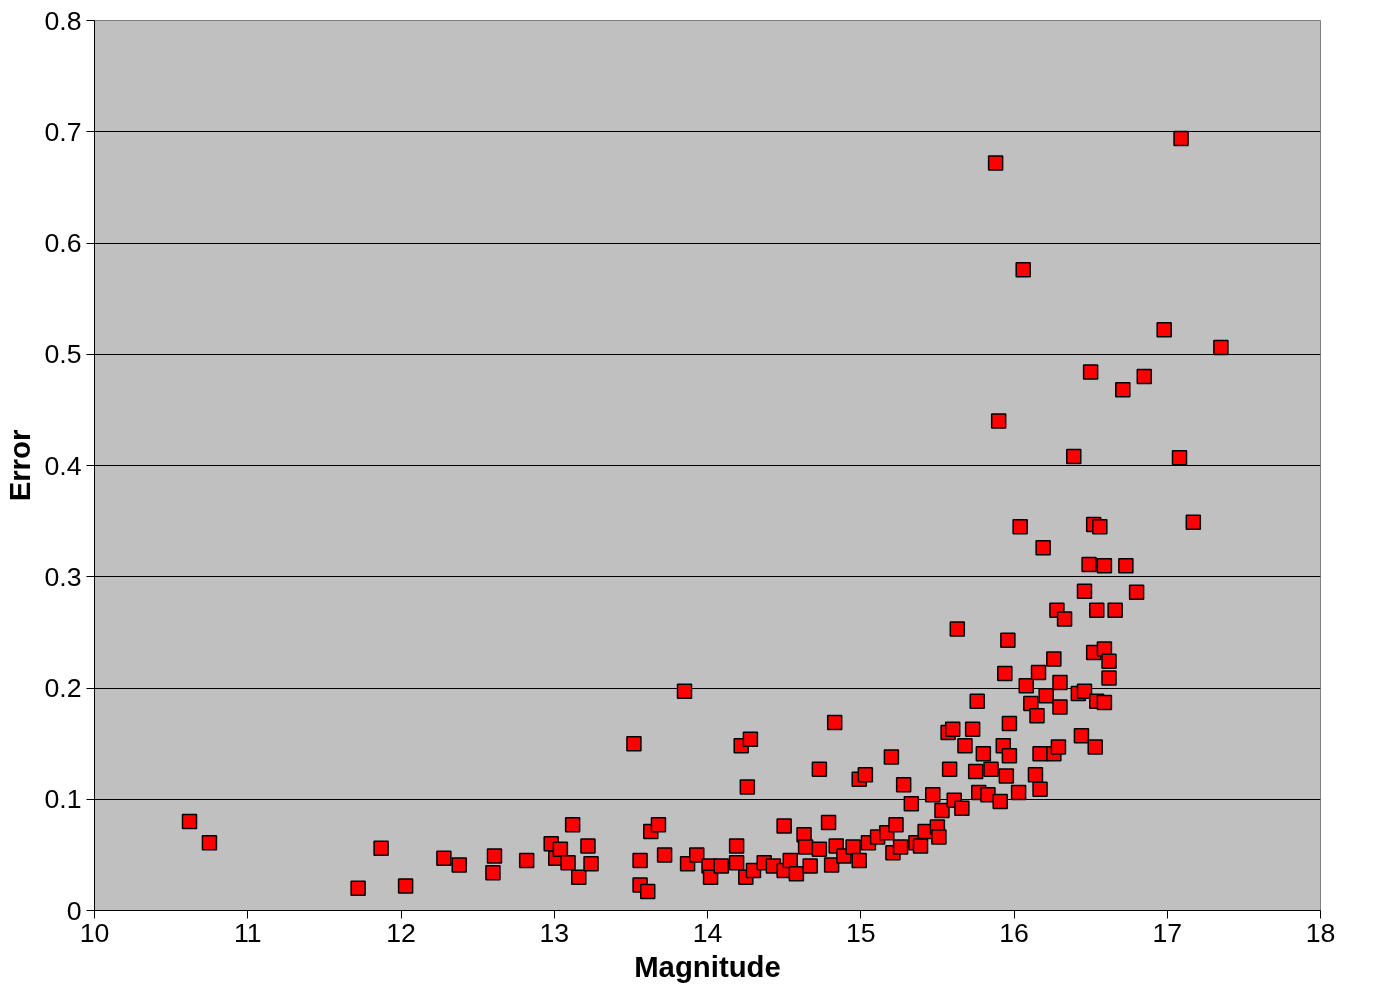 This screenshot has height=993, width=1374. What do you see at coordinates (63, 131) in the screenshot?
I see `y-tick-label: 0.7` at bounding box center [63, 131].